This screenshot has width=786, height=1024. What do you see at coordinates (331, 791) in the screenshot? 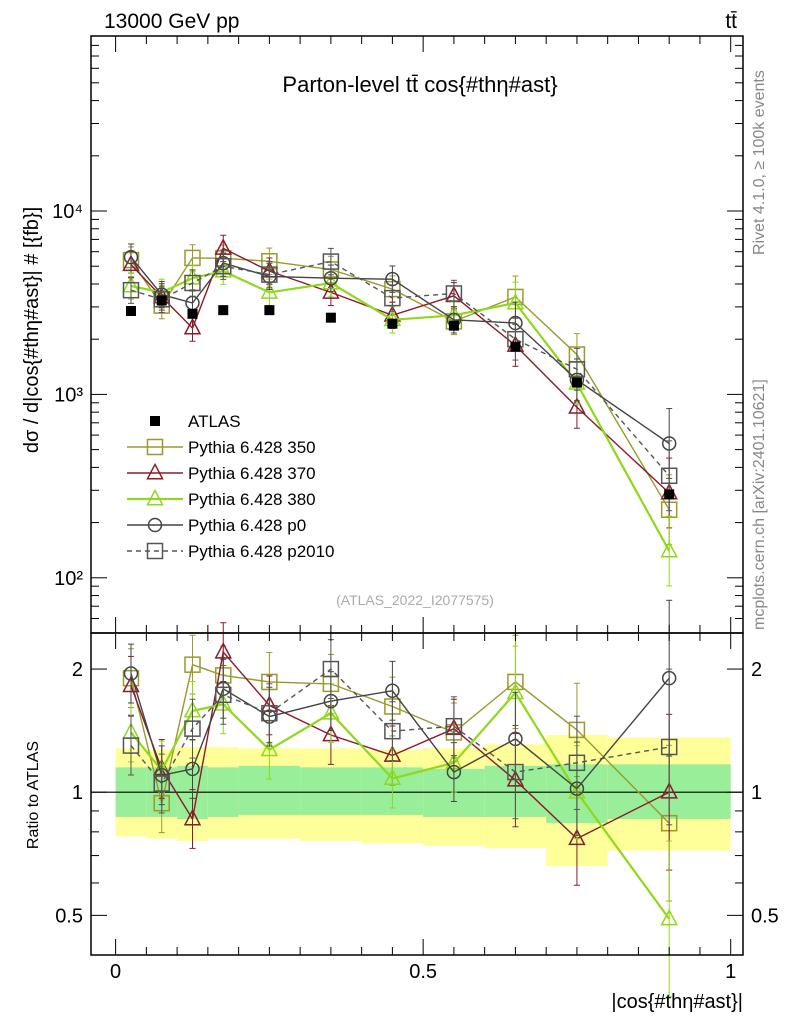
I see `ratio-band-inner` at bounding box center [331, 791].